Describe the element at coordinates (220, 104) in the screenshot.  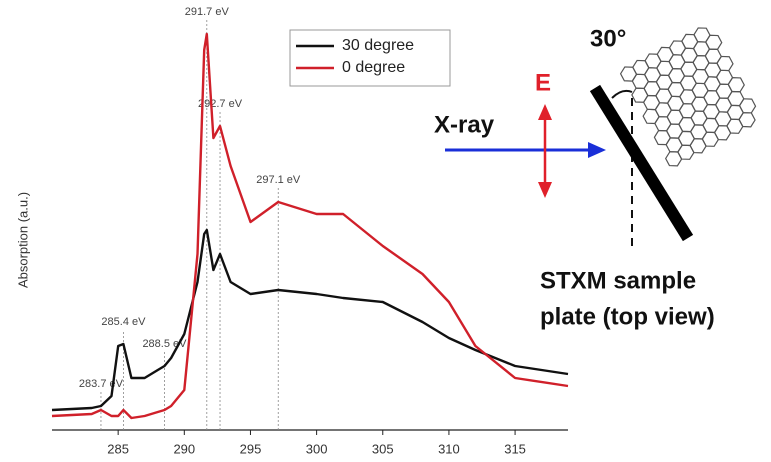
I see `annotation-label: 292.7 eV` at that location.